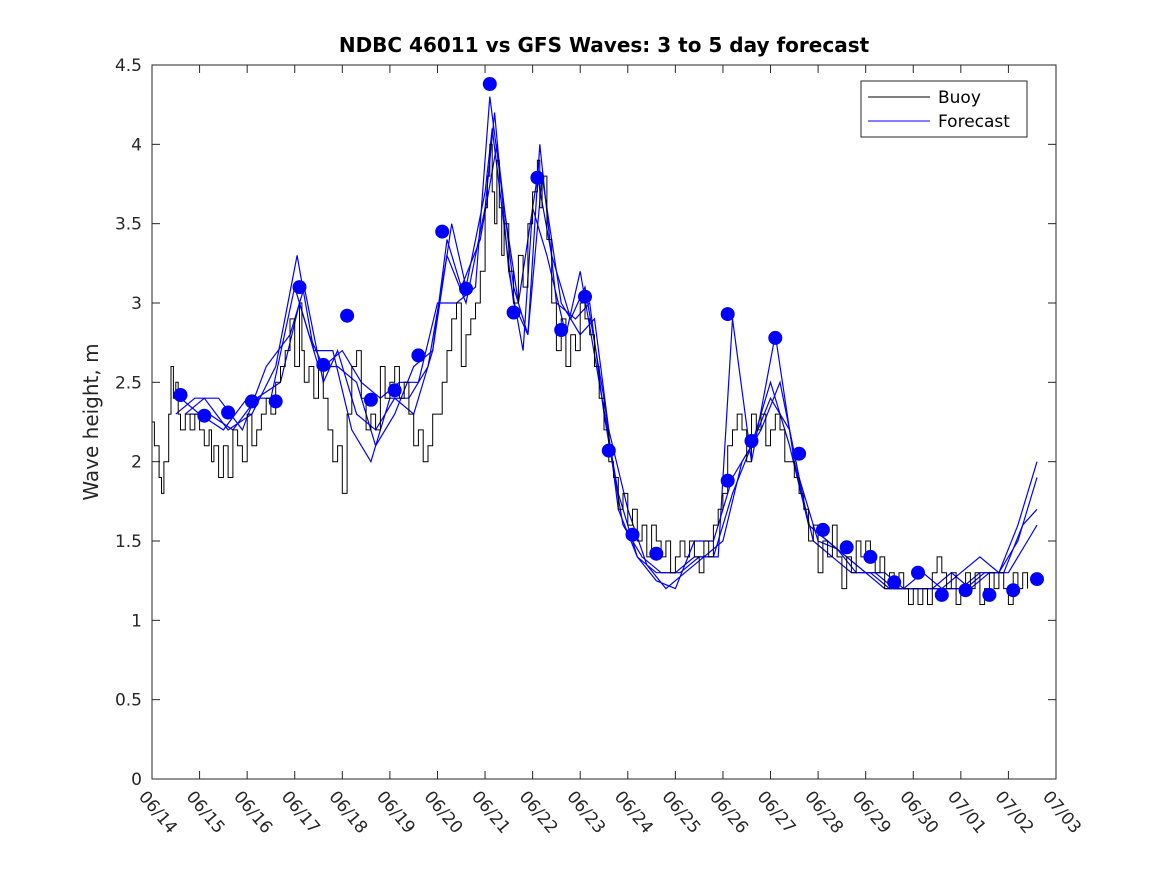  What do you see at coordinates (128, 383) in the screenshot?
I see `y-tick-label: 2.5` at bounding box center [128, 383].